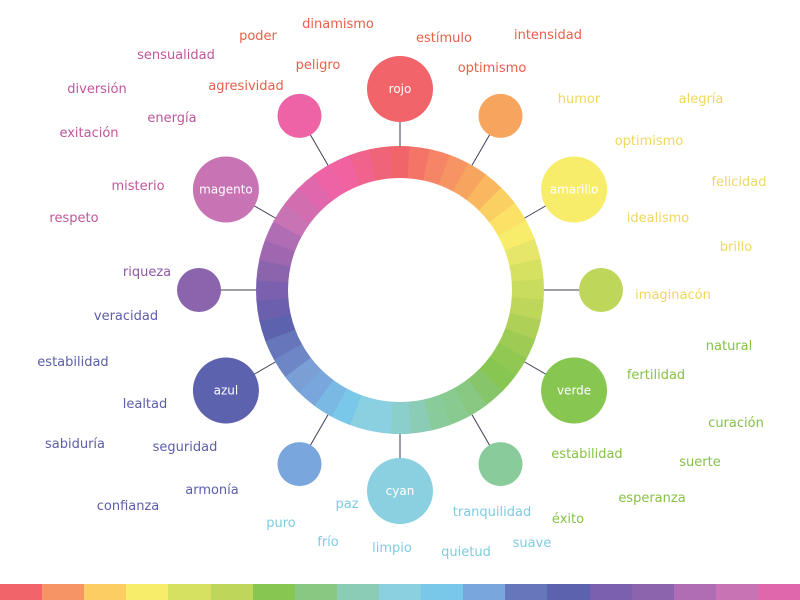 The image size is (800, 600). I want to click on hub-magento, so click(225, 189).